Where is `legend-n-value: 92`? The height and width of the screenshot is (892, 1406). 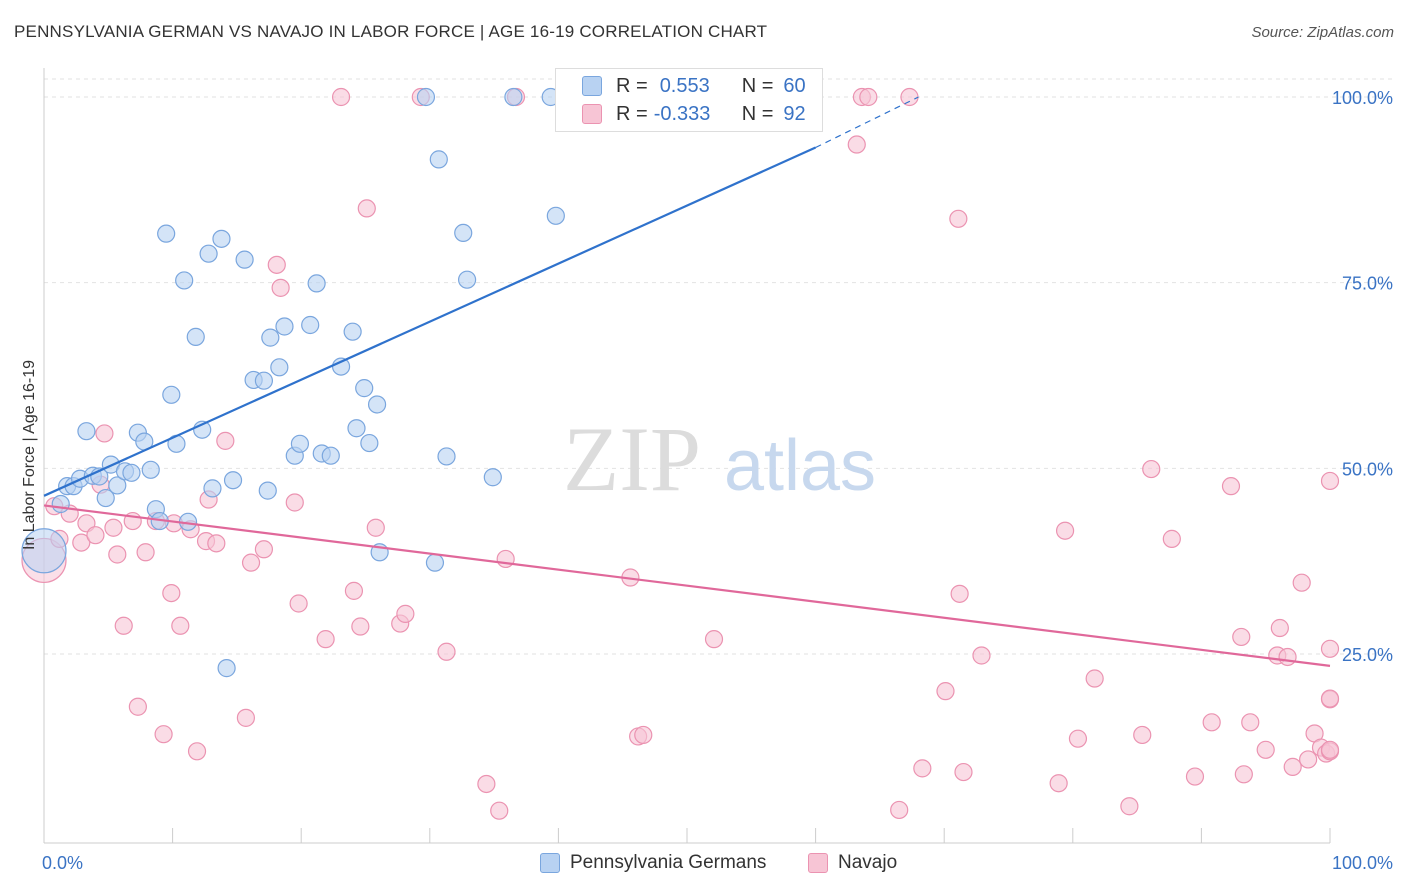
legend-n-value: 92 is located at coordinates (794, 113).